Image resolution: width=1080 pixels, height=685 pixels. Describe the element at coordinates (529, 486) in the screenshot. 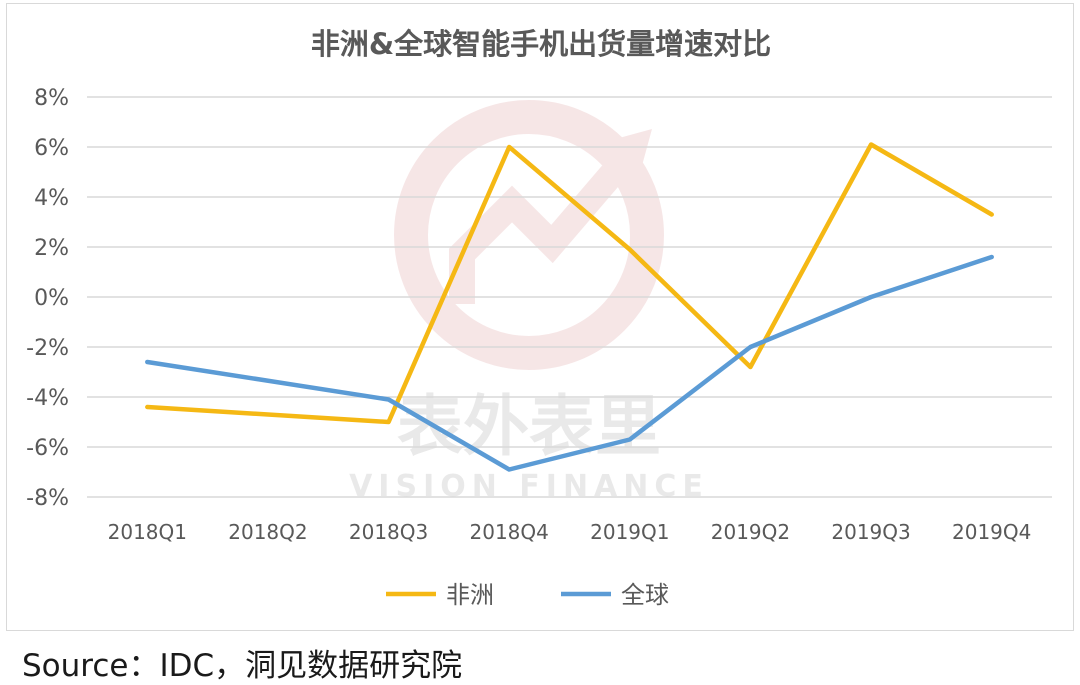

I see `watermark-en: VISION FINANCE` at that location.